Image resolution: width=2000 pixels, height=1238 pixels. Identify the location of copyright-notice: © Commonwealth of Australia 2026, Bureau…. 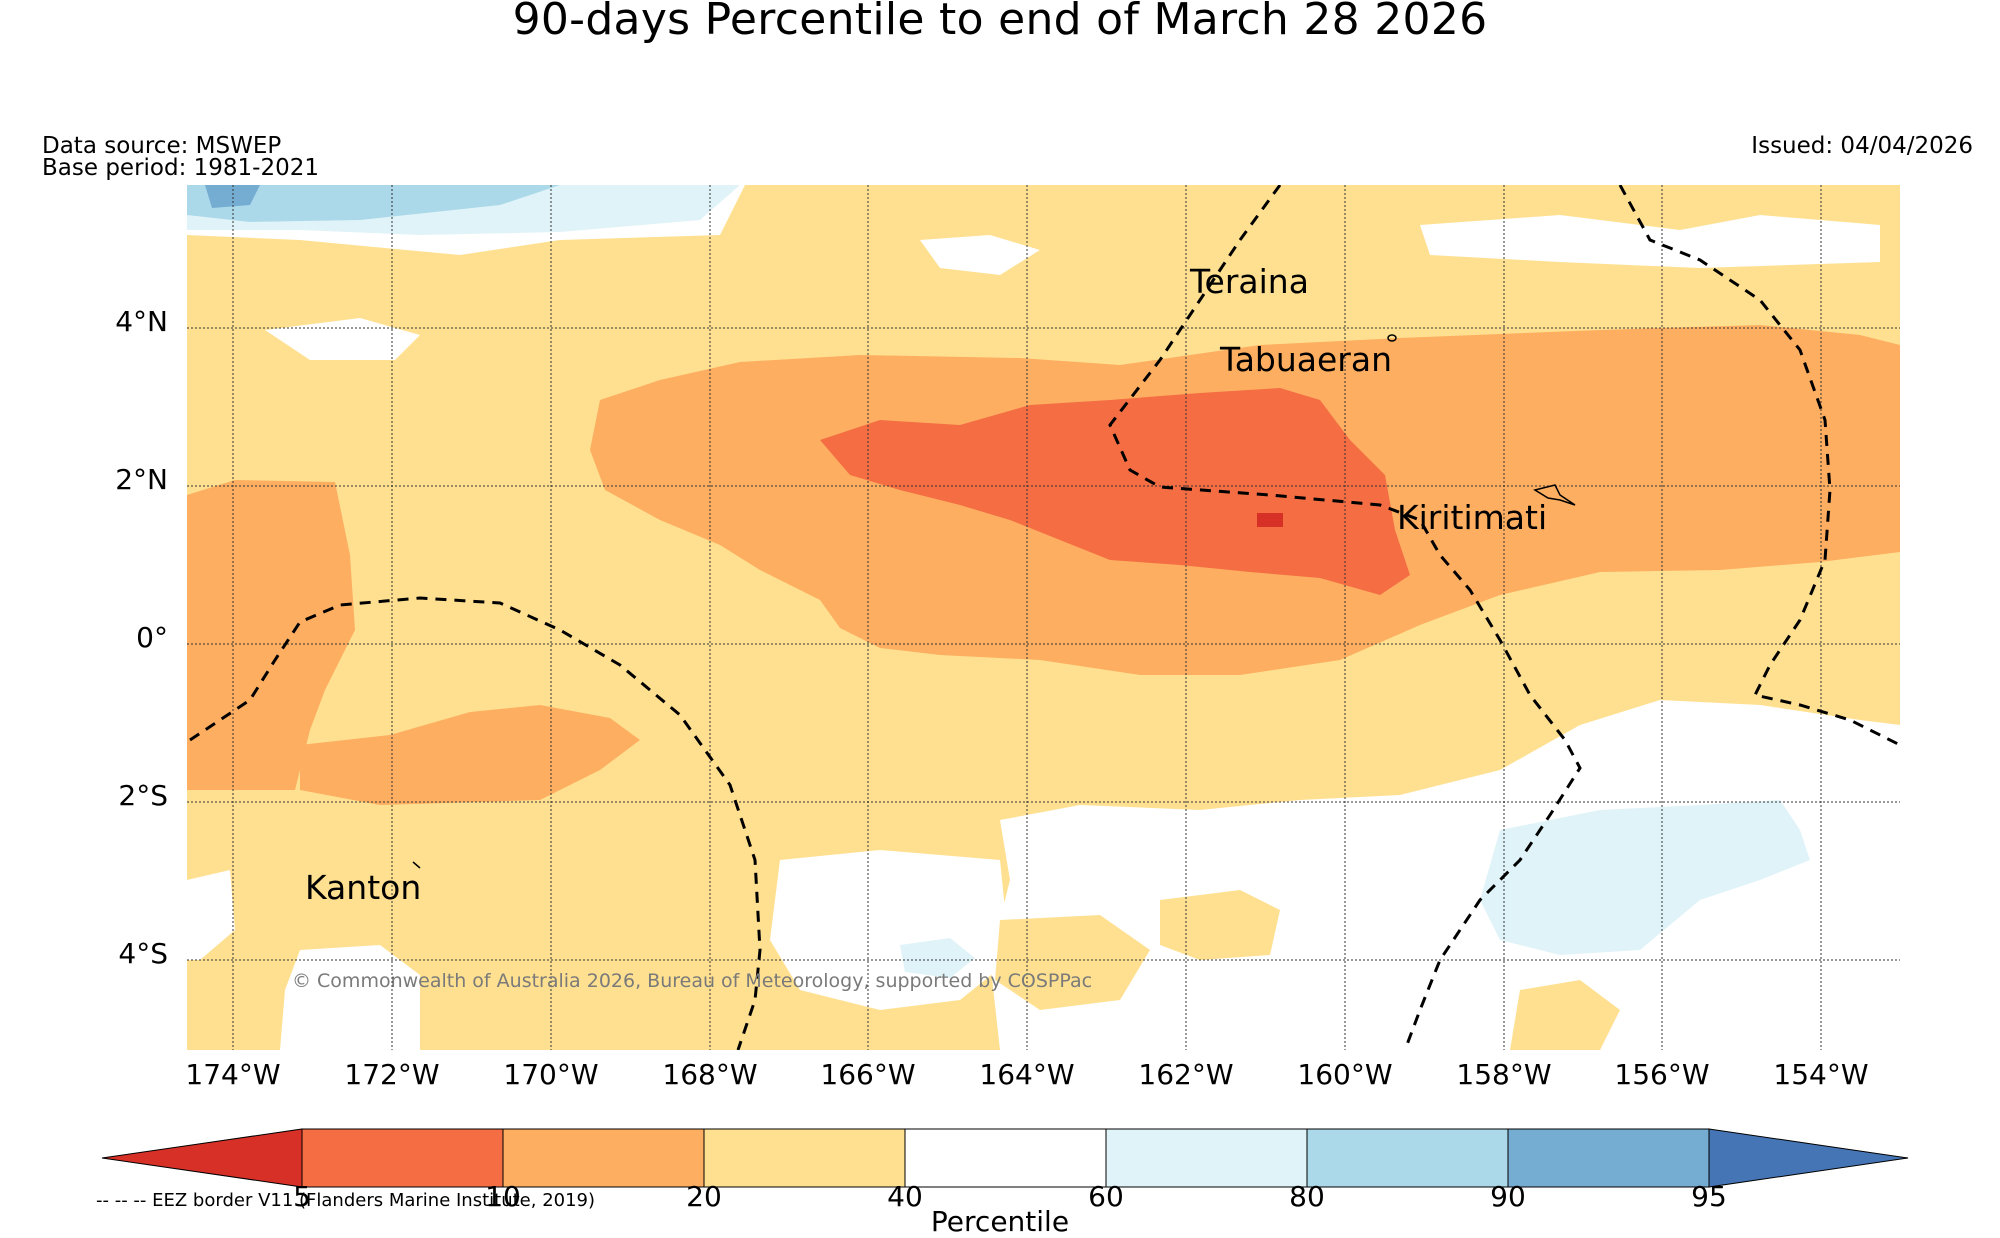
(692, 981).